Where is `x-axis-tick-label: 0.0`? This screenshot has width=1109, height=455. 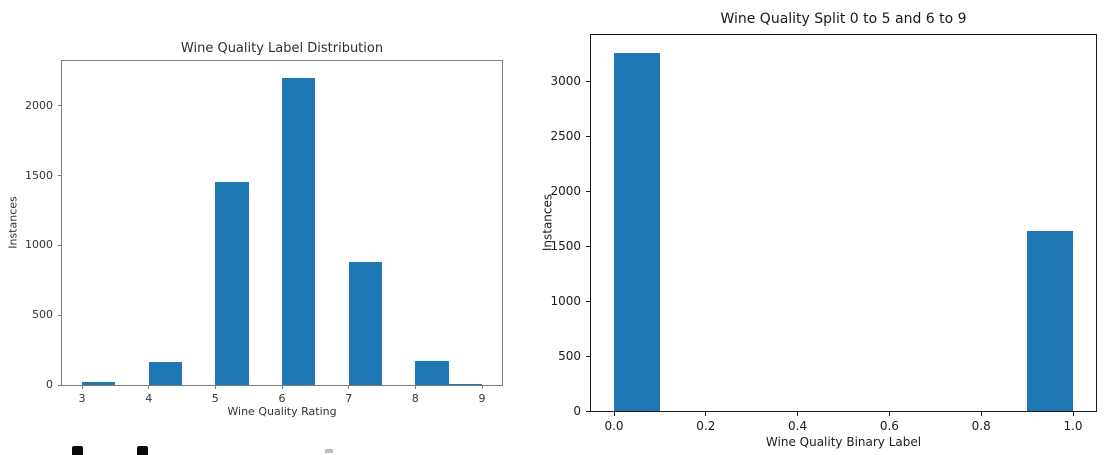 x-axis-tick-label: 0.0 is located at coordinates (614, 426).